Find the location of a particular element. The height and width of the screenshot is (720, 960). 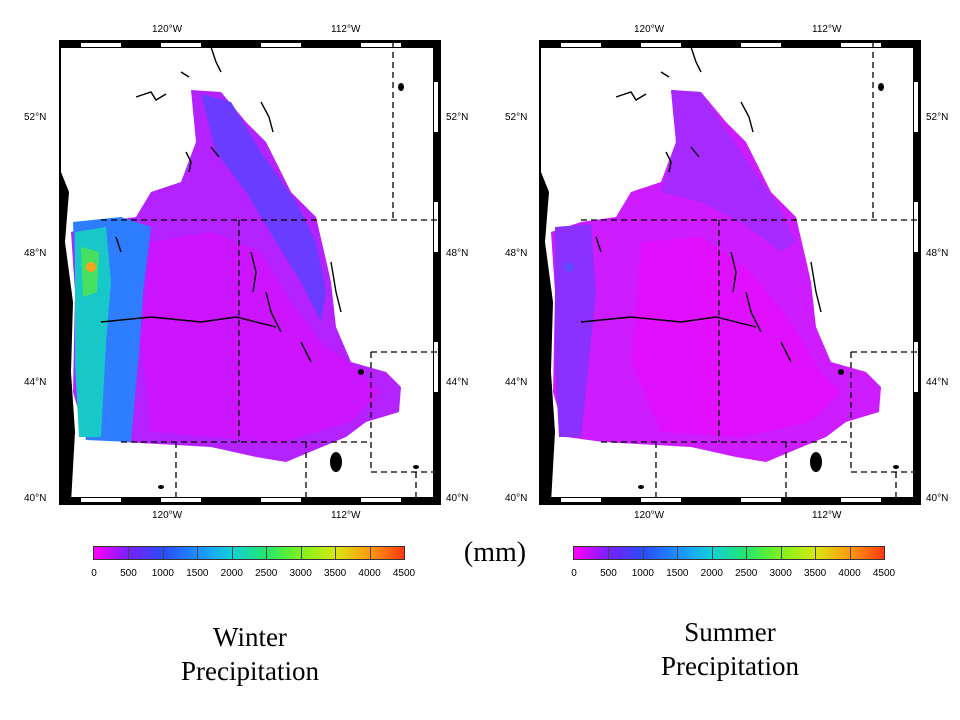

summer-coast-band is located at coordinates (575, 330).